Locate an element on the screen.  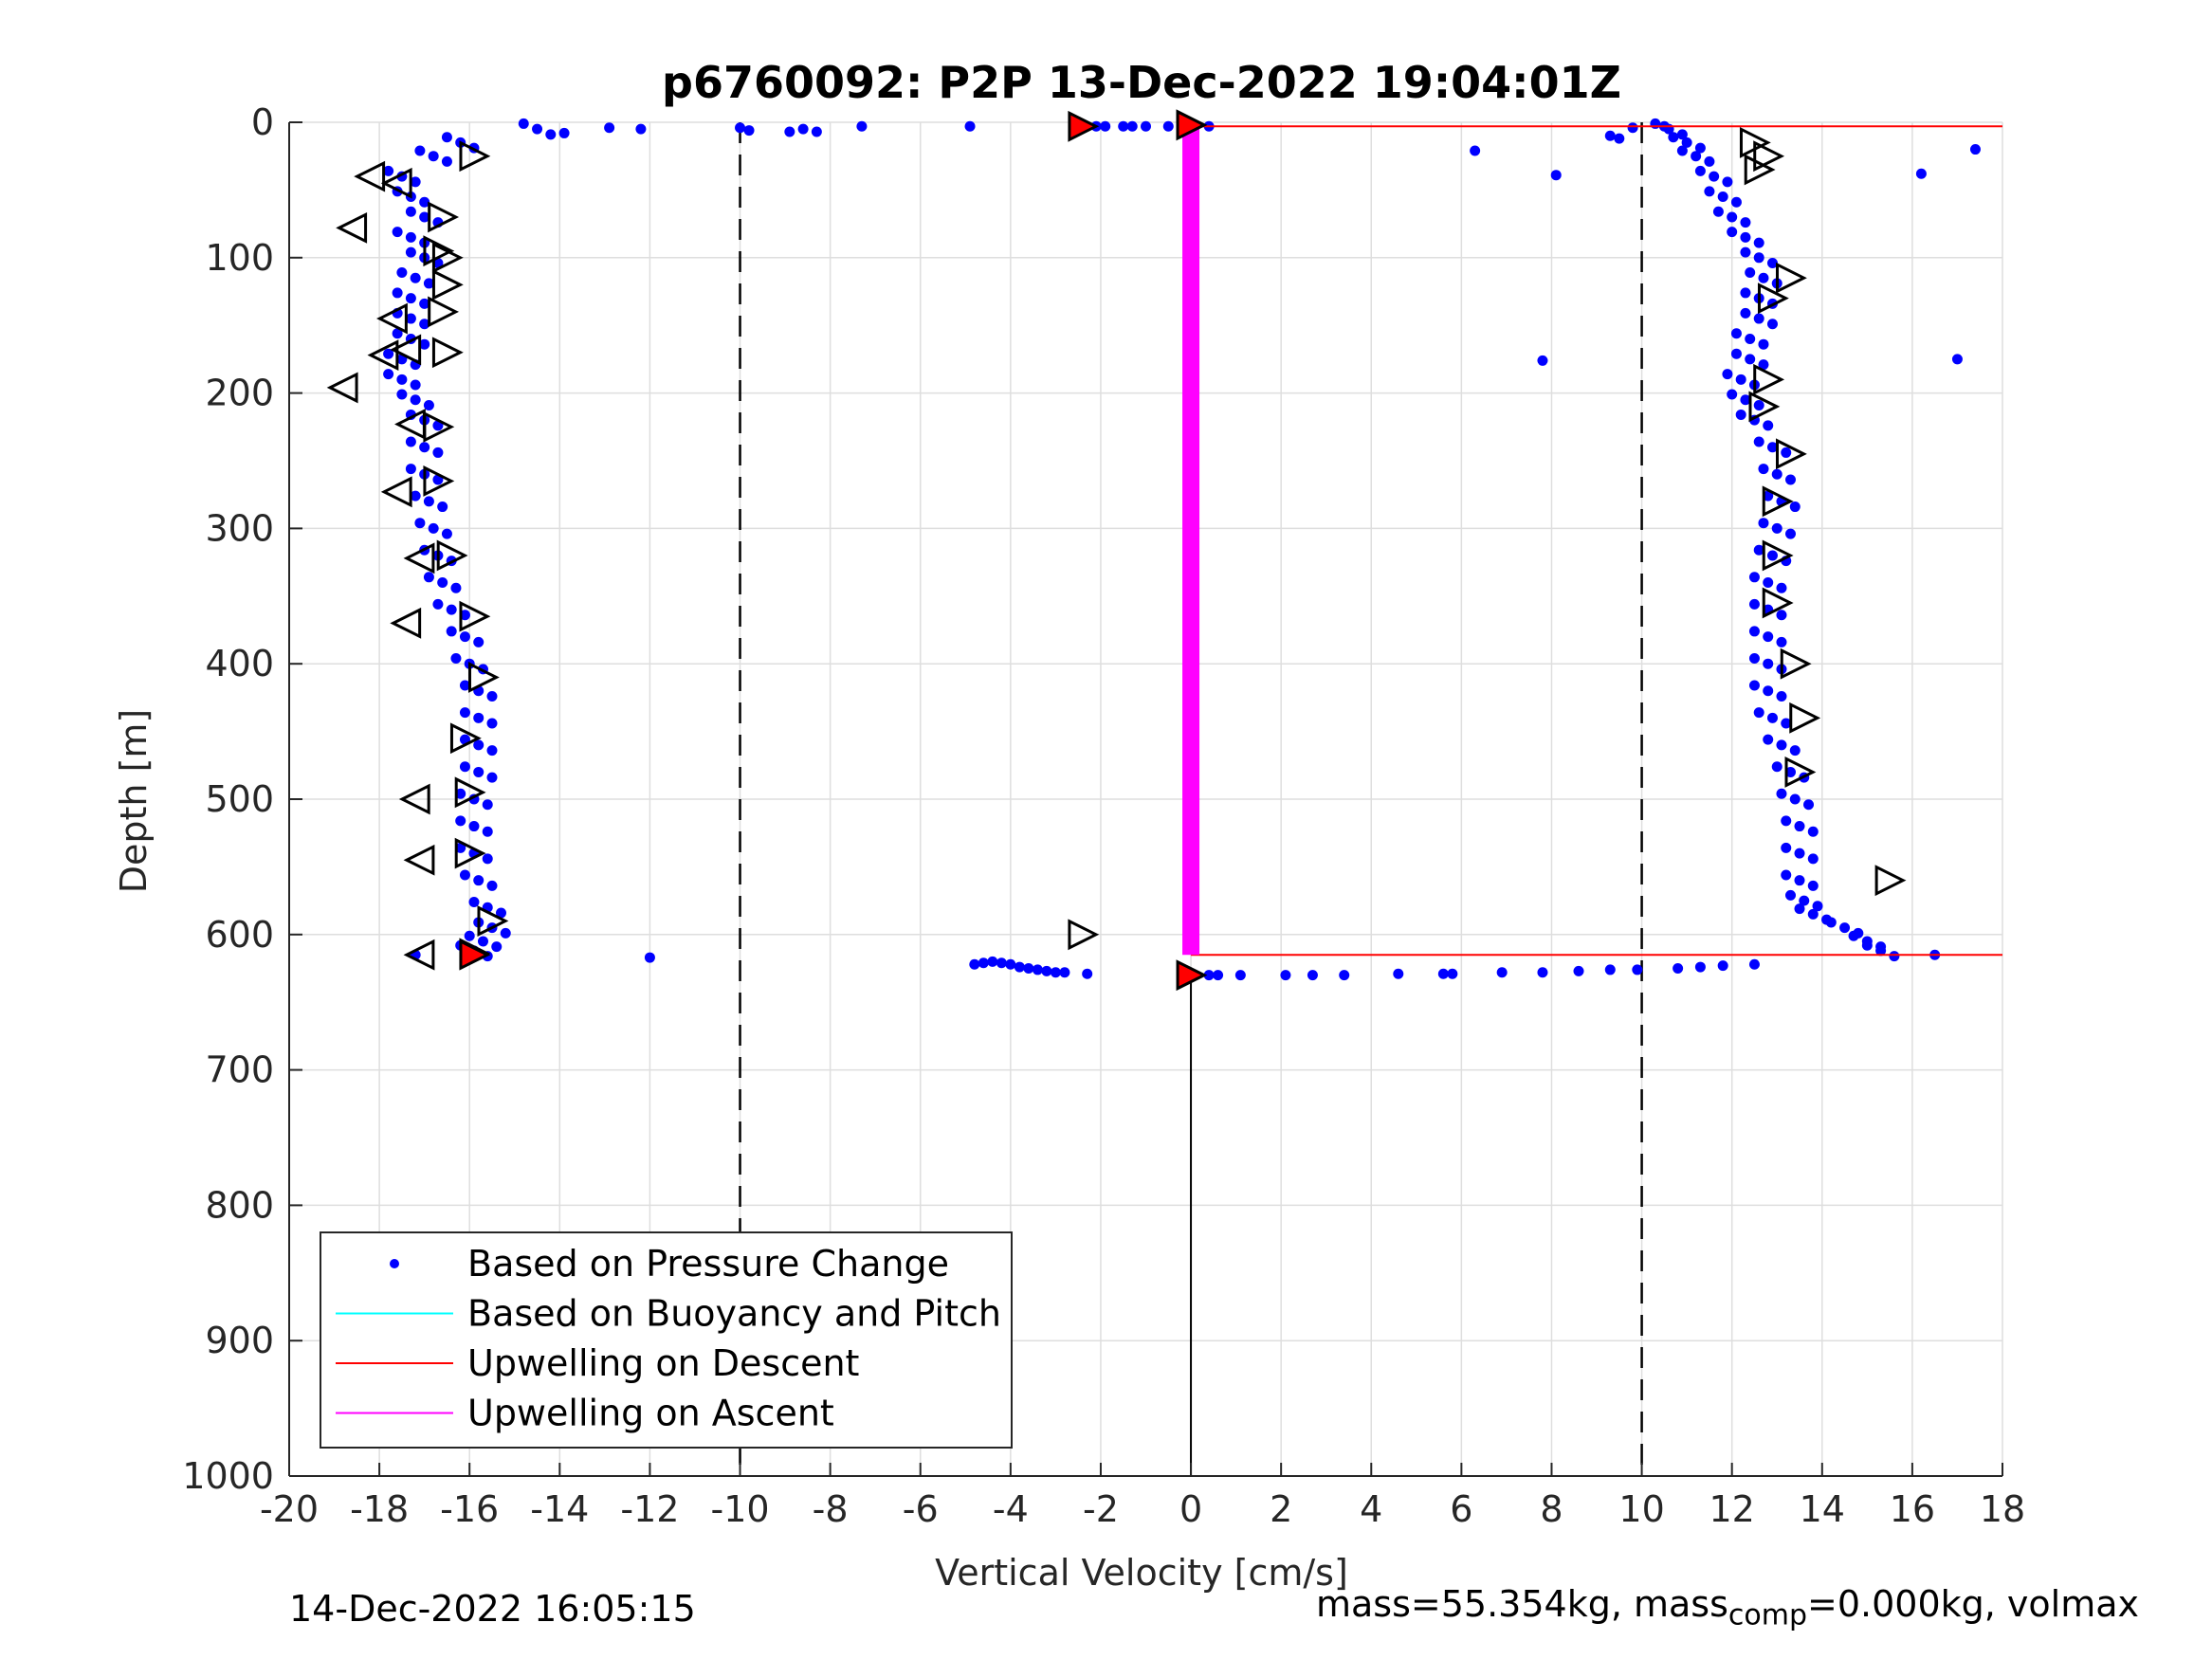
y-tick-label: 900 is located at coordinates (239, 1340).